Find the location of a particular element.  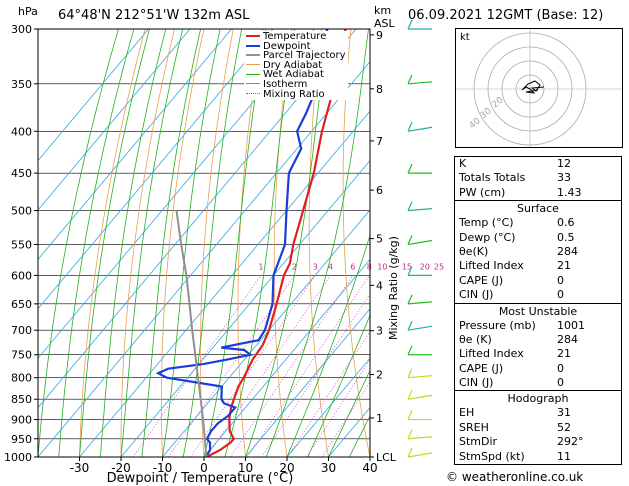

temperature-tick-label: 30 is located at coordinates (328, 468).